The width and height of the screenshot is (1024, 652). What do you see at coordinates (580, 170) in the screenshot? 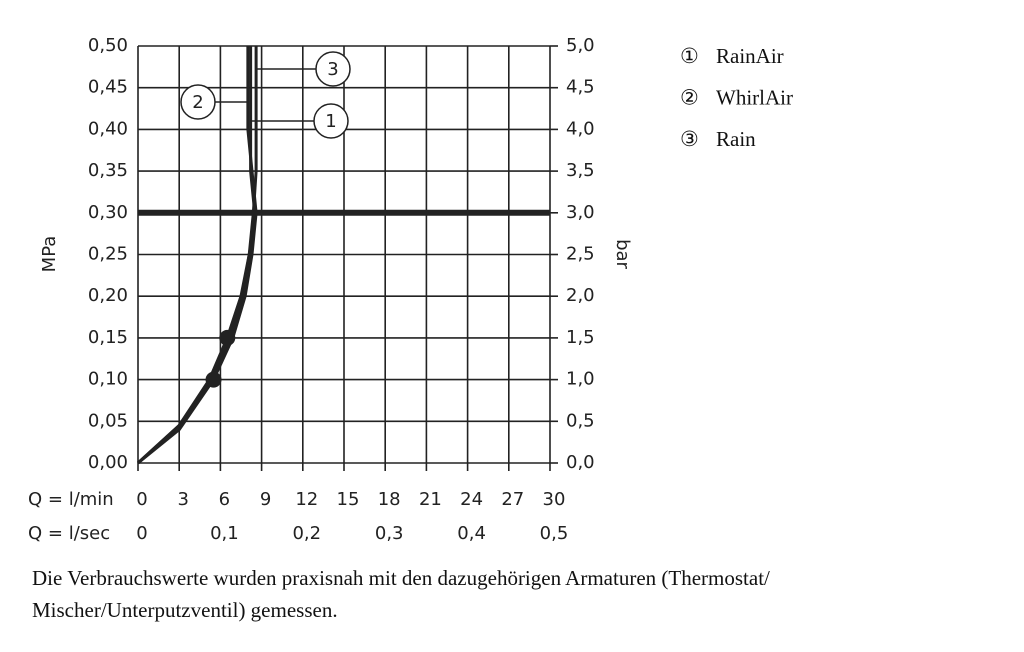
I see `y2-tick-label: 3,5` at bounding box center [580, 170].